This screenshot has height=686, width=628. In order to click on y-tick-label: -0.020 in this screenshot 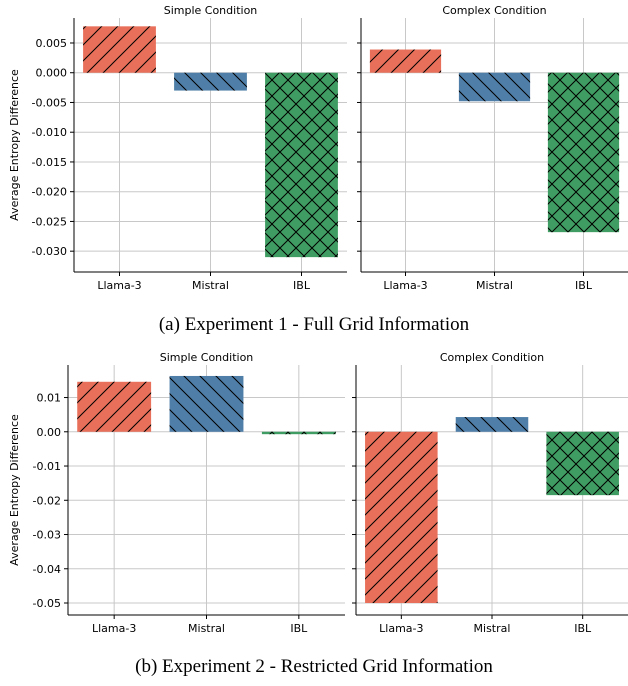, I will do `click(49, 192)`.